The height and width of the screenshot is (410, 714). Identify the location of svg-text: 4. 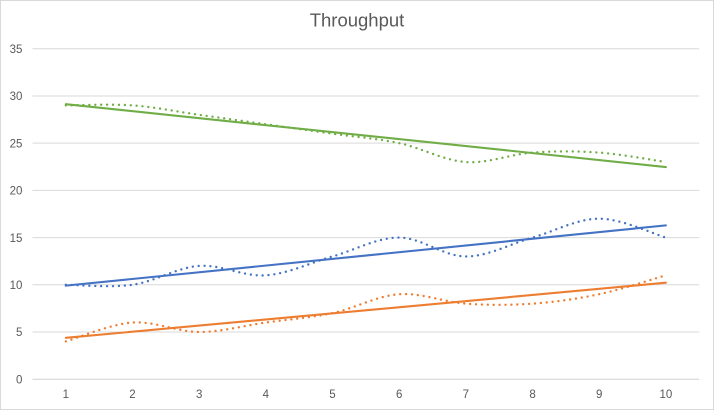
(266, 395).